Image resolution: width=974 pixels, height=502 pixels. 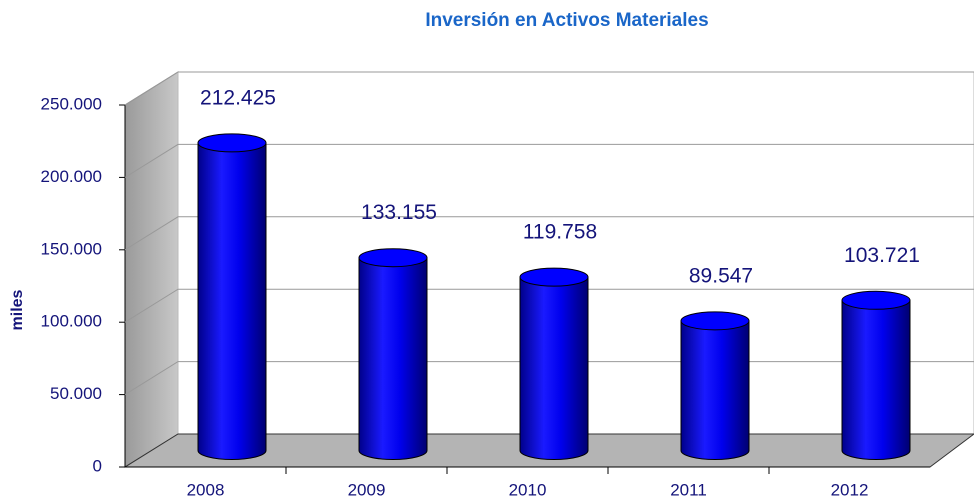 What do you see at coordinates (71, 321) in the screenshot?
I see `y-tick-label: 100.000` at bounding box center [71, 321].